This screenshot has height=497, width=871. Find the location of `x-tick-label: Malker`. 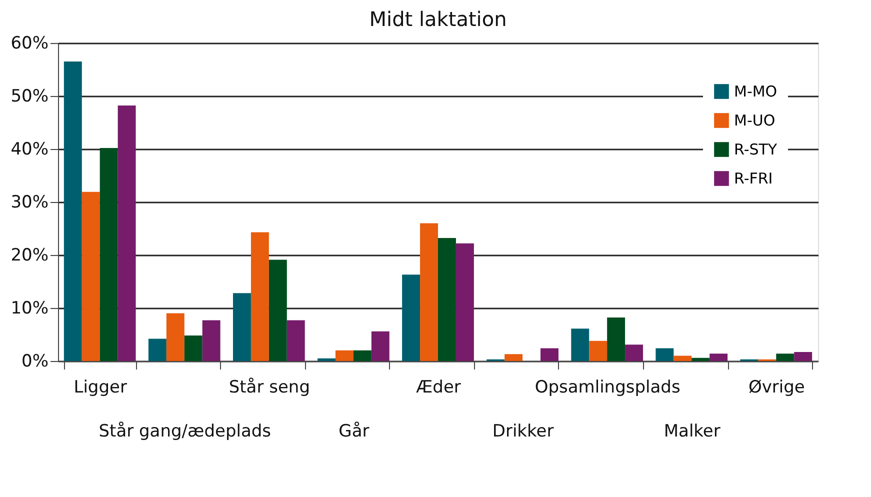

x-tick-label: Malker is located at coordinates (692, 432).